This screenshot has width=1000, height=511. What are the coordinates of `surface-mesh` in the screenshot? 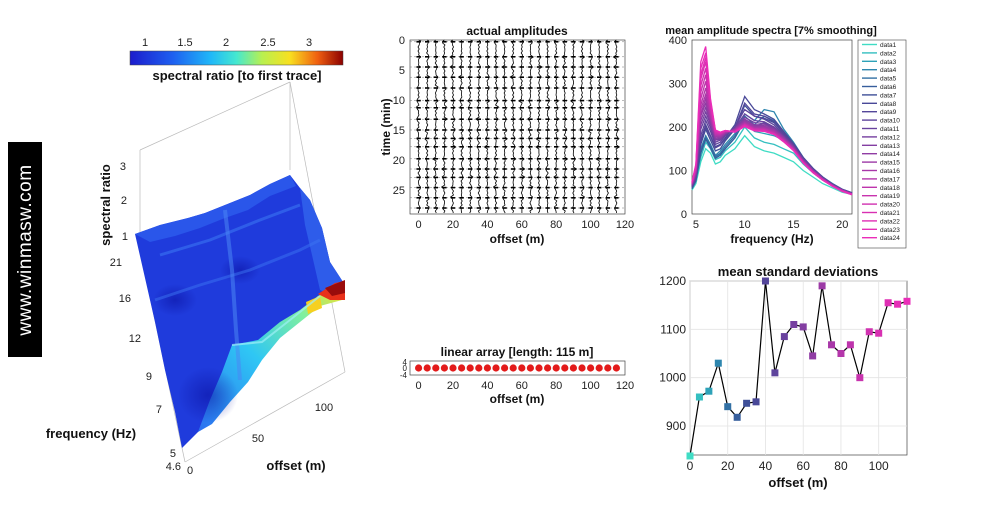 It's located at (240, 311).